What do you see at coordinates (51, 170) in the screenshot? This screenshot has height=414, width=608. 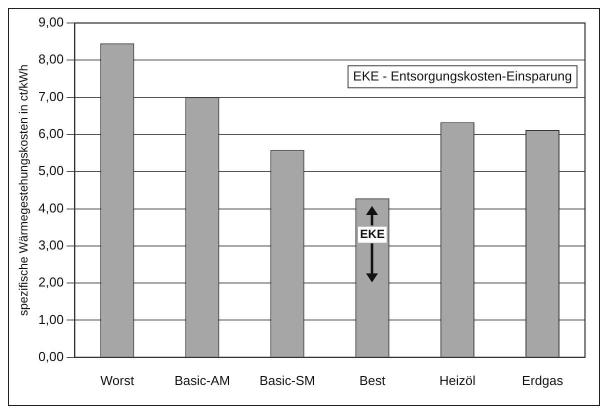 I see `y-tick-label: 5,00` at bounding box center [51, 170].